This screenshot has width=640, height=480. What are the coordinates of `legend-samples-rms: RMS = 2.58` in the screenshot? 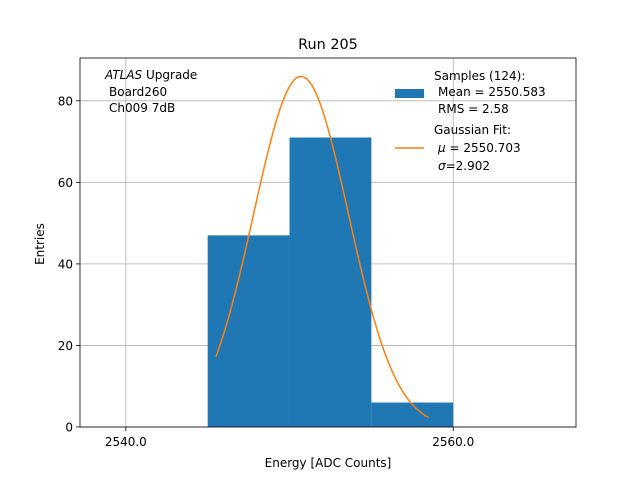 It's located at (473, 109).